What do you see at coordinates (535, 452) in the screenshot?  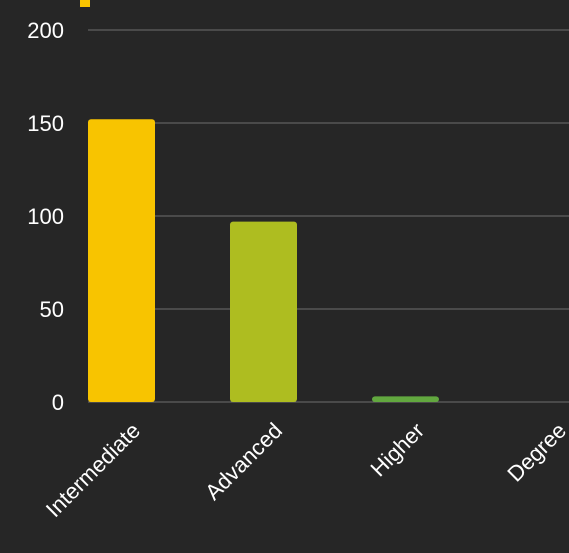 I see `x-label-degree: Degree` at bounding box center [535, 452].